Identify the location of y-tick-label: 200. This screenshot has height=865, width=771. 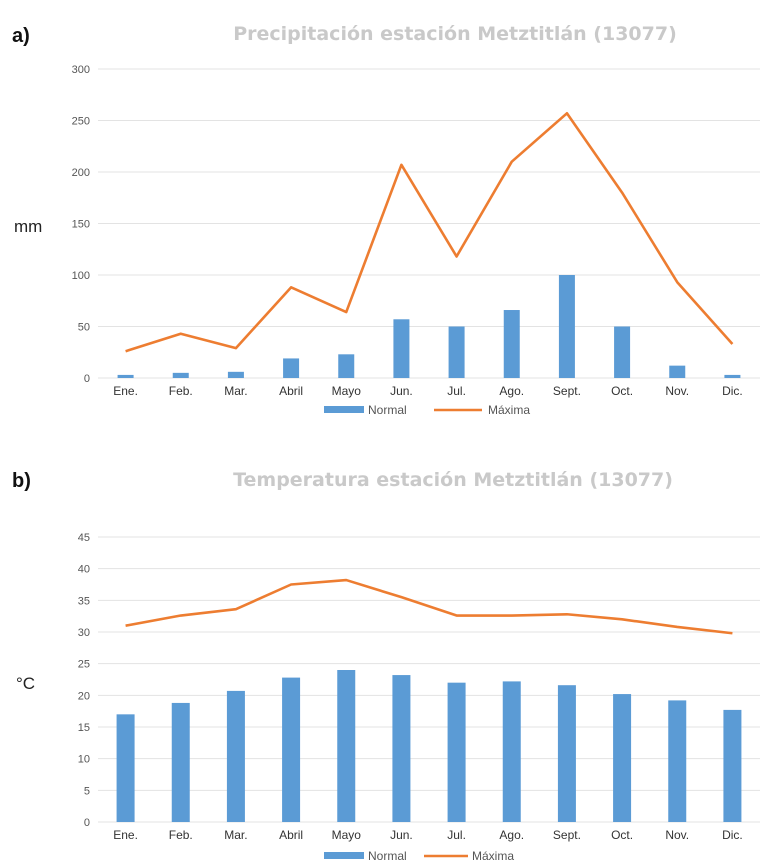
(81, 173).